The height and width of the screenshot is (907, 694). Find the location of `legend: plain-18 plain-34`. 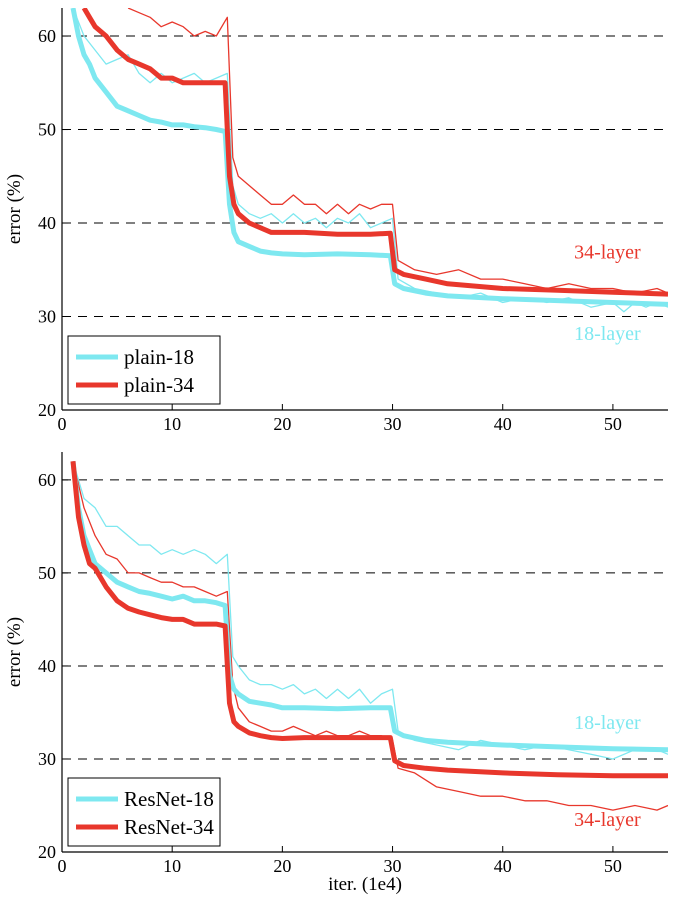

legend: plain-18 plain-34 is located at coordinates (144, 370).